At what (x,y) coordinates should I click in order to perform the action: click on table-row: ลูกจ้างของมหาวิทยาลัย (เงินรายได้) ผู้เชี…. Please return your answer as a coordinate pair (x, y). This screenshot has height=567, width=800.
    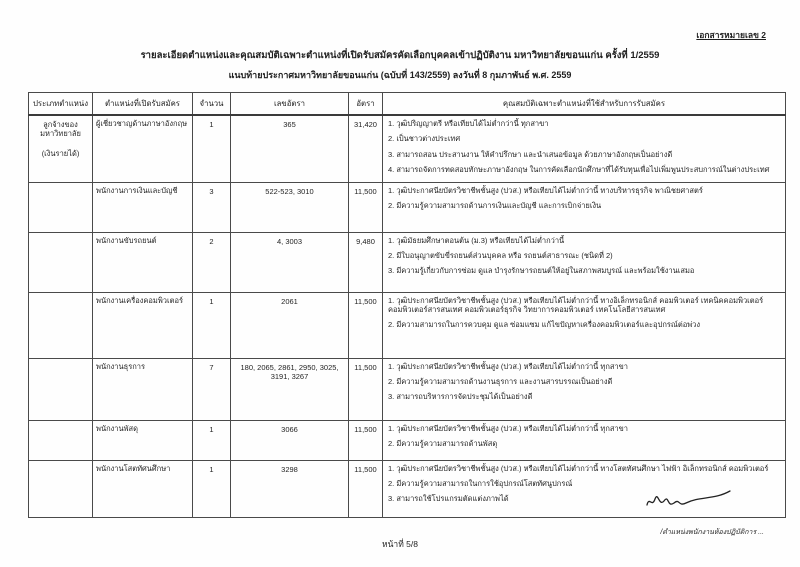
    Looking at the image, I should click on (407, 148).